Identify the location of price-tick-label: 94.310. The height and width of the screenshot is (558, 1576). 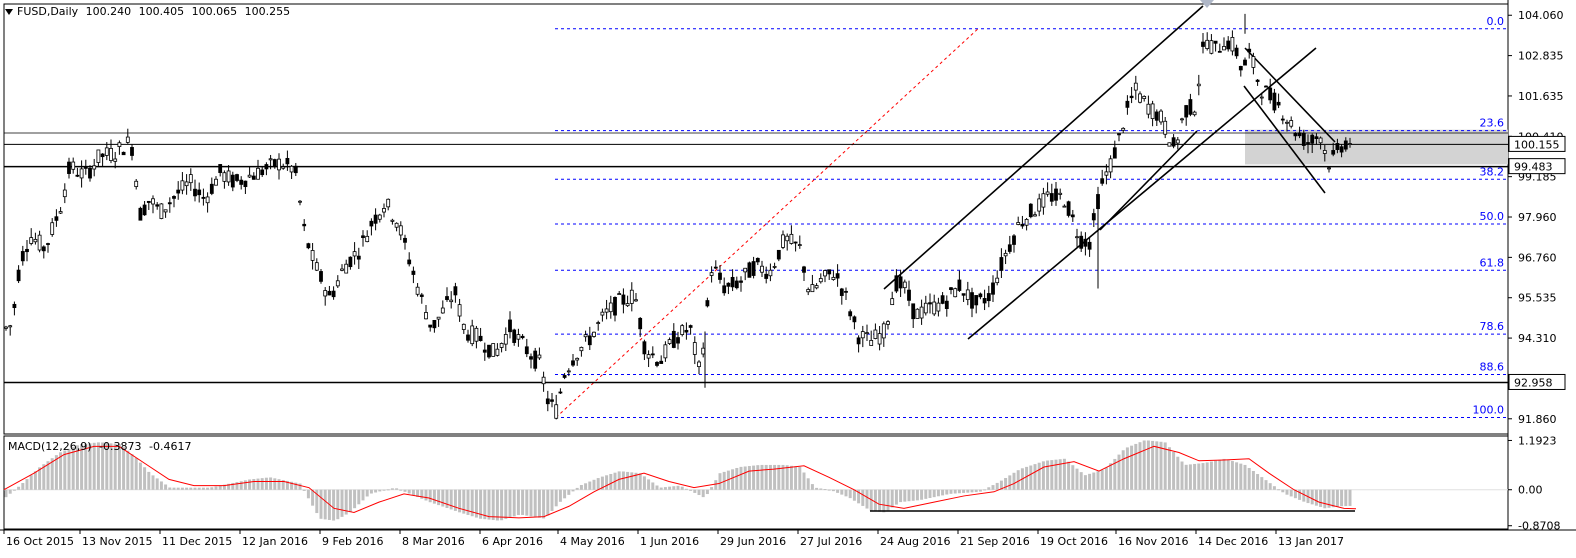
(1537, 338).